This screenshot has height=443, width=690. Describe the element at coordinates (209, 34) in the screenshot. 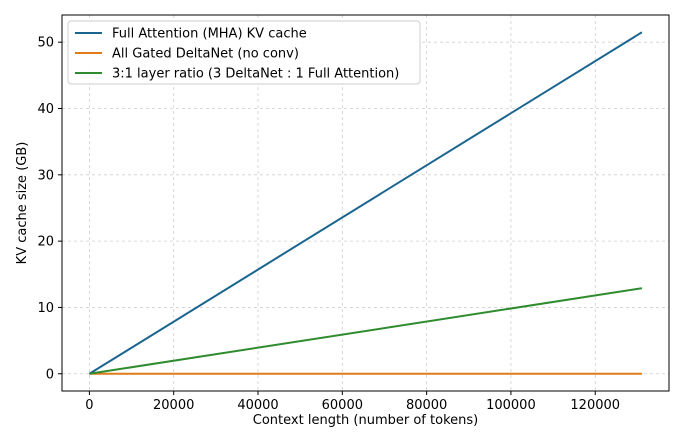

I see `legend-label: Full Attention (MHA) KV cache` at that location.